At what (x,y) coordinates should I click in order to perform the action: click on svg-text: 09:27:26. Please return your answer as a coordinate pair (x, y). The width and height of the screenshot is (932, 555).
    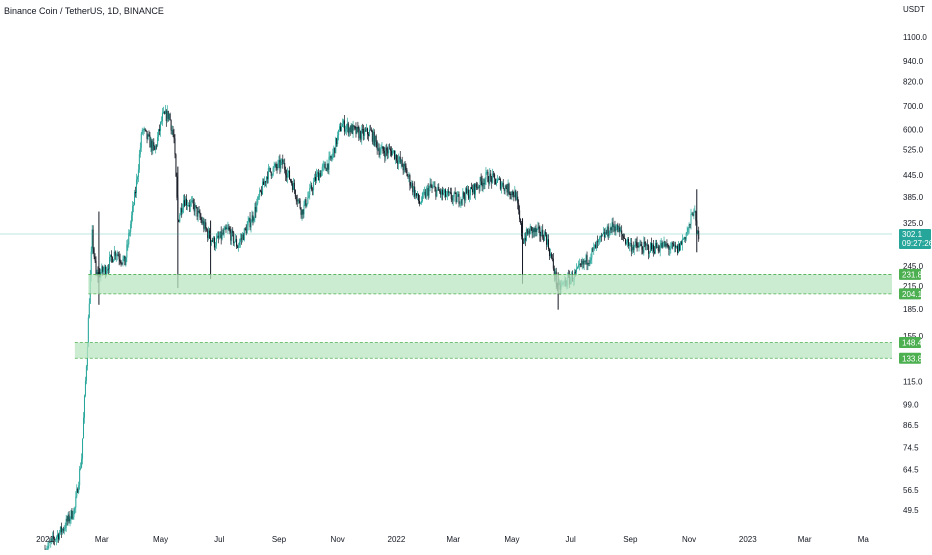
    Looking at the image, I should click on (917, 243).